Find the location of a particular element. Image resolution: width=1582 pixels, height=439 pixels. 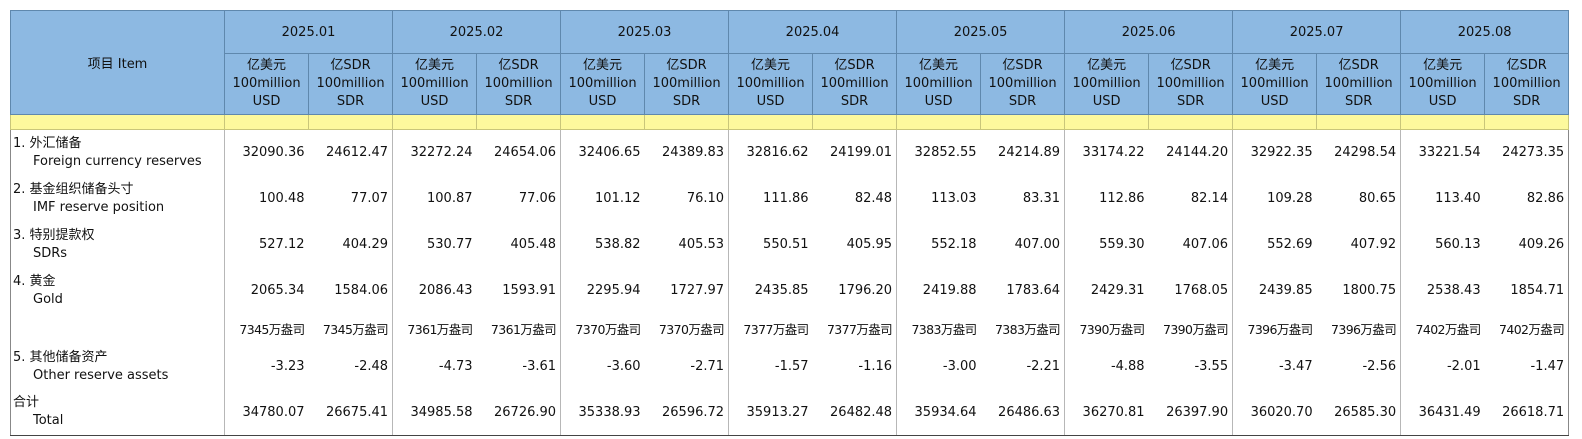

value-cell: 26726.90 is located at coordinates (518, 412).